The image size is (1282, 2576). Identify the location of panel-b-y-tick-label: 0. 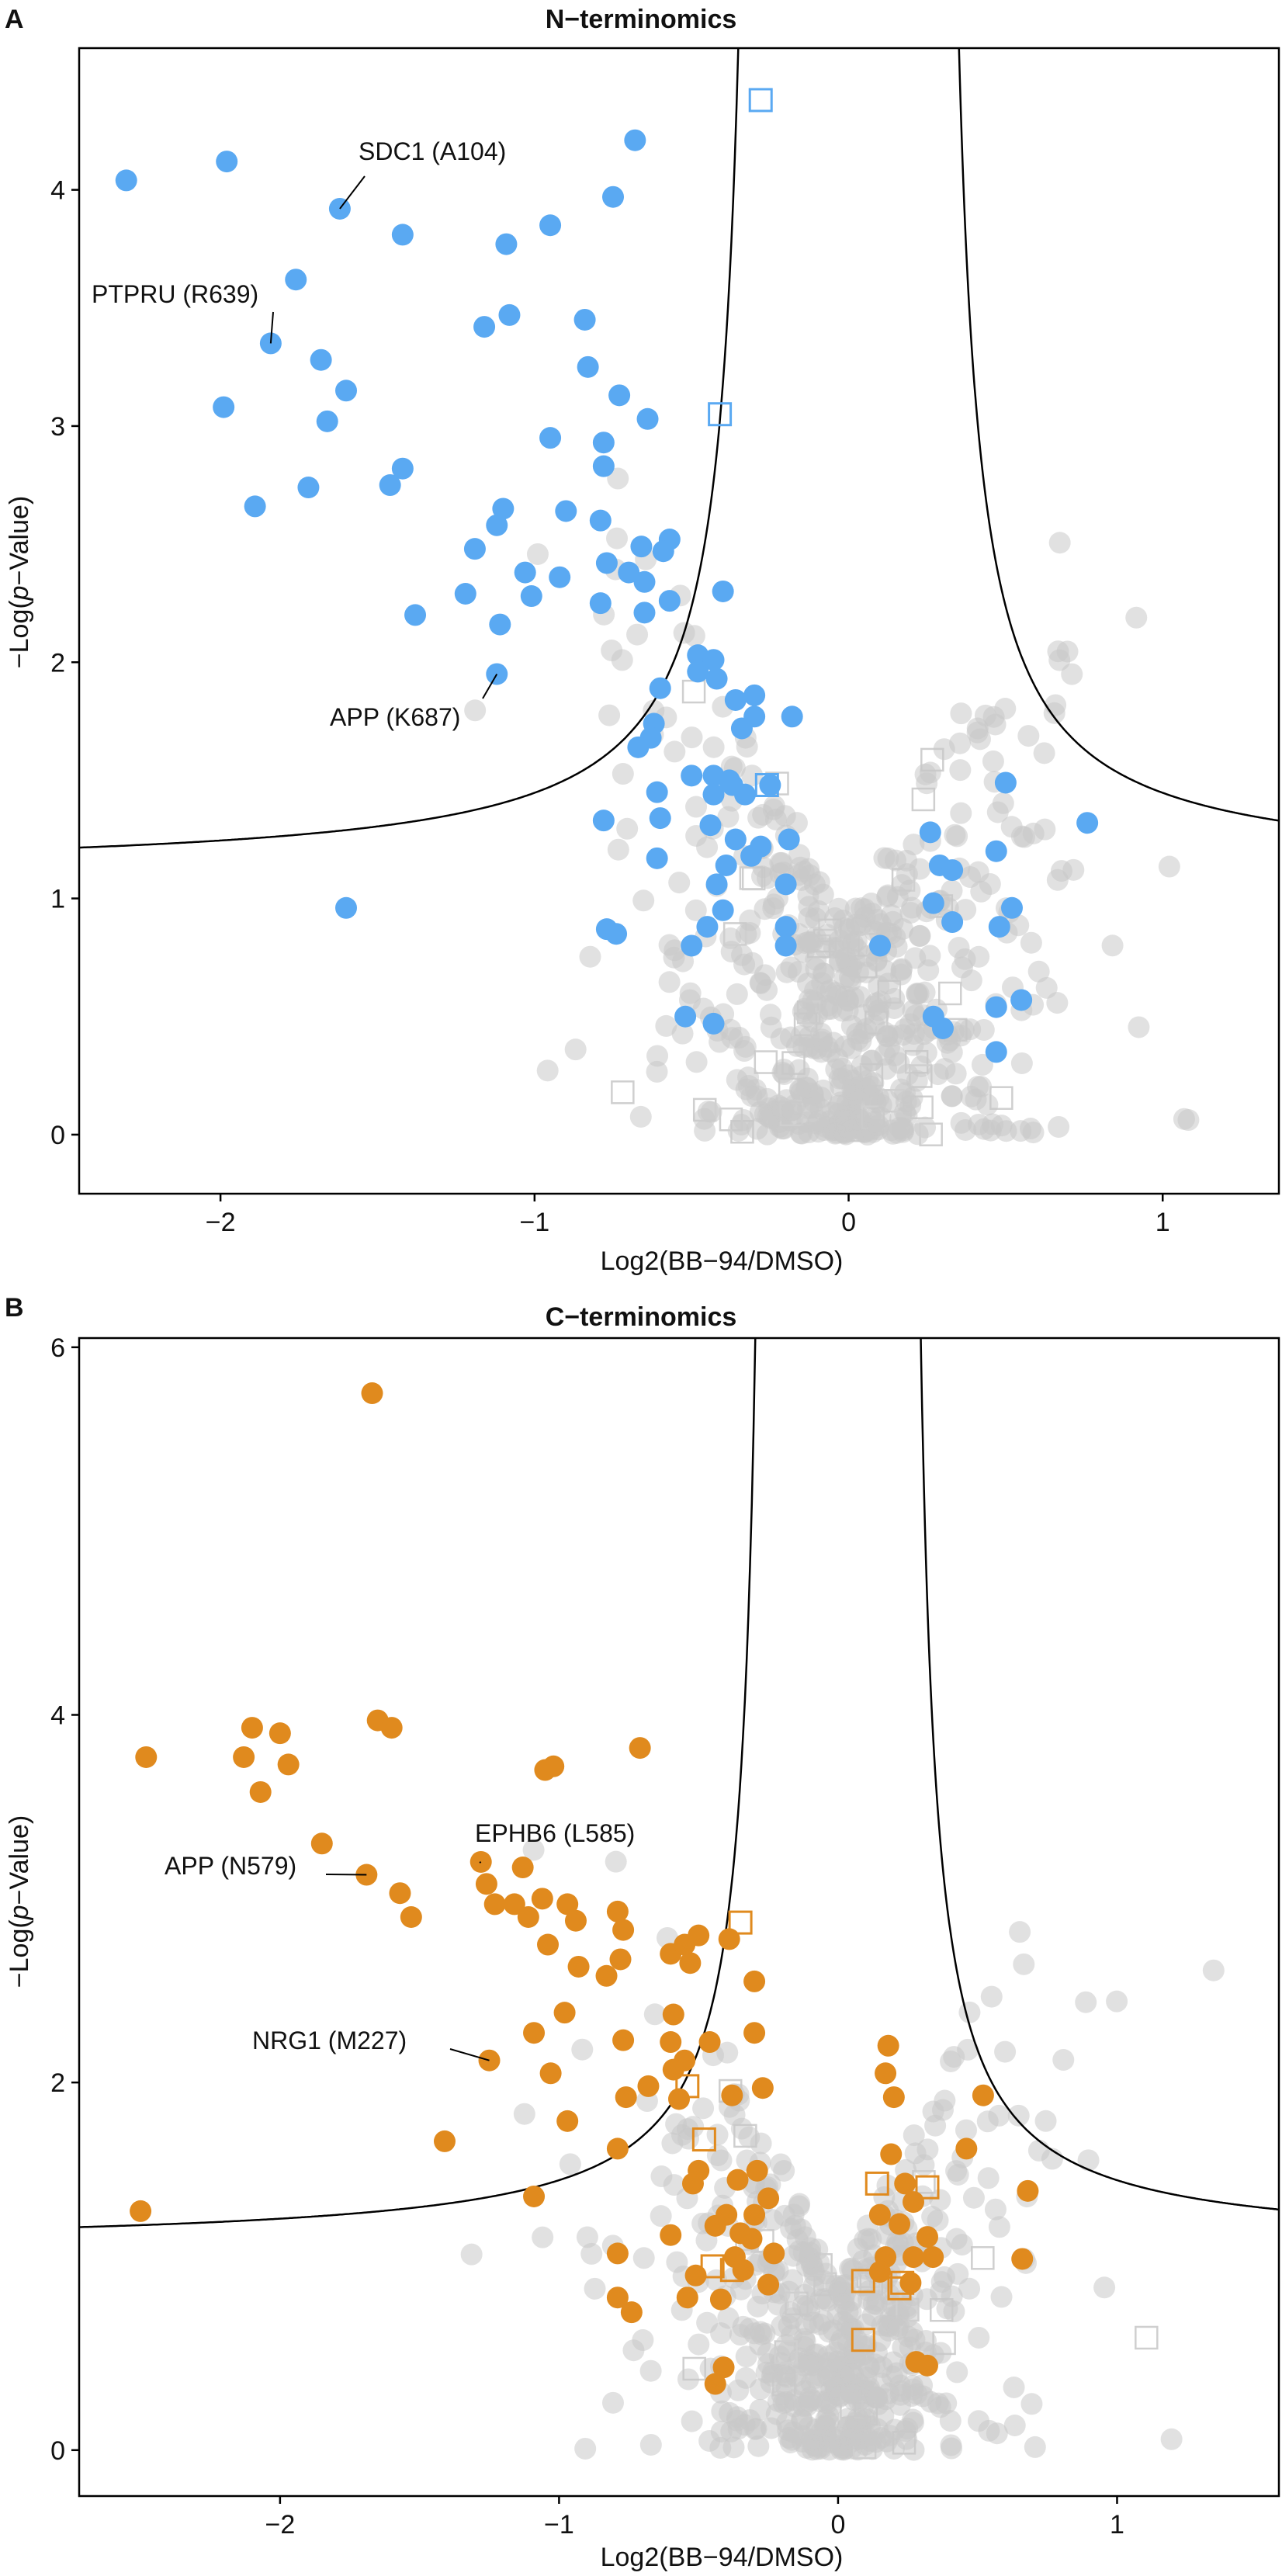
(57, 2451).